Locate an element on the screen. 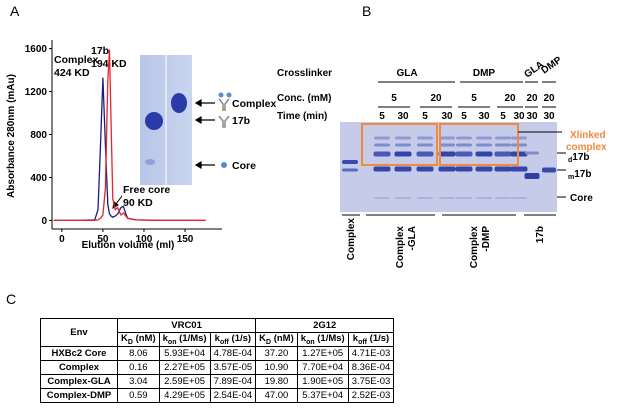 This screenshot has width=631, height=415. x-tick-label: 100 is located at coordinates (144, 239).